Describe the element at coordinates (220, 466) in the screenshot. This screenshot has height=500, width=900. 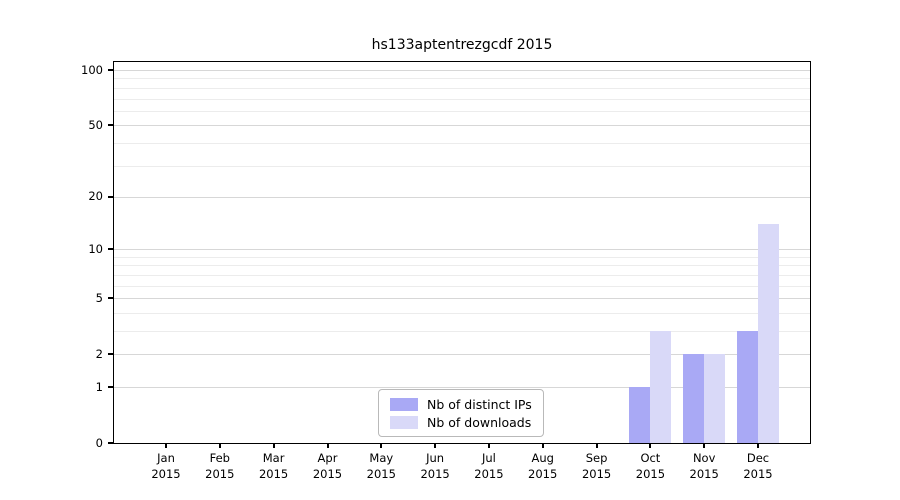
I see `x-tick-label: Feb 2015` at that location.